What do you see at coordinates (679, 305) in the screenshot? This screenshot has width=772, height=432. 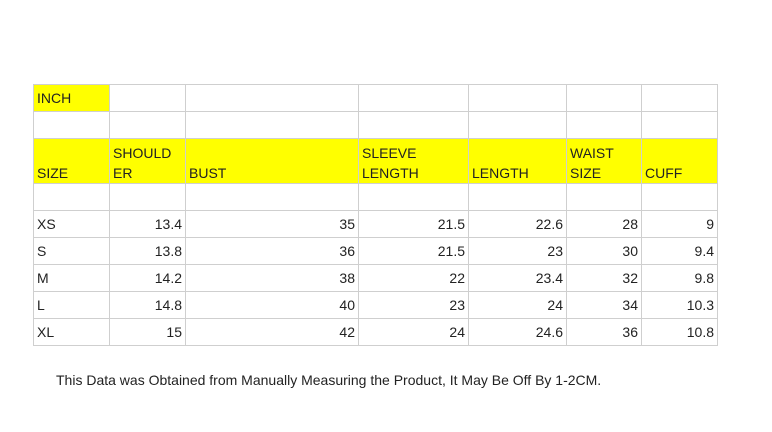 I see `cuff-cell: 10.3` at bounding box center [679, 305].